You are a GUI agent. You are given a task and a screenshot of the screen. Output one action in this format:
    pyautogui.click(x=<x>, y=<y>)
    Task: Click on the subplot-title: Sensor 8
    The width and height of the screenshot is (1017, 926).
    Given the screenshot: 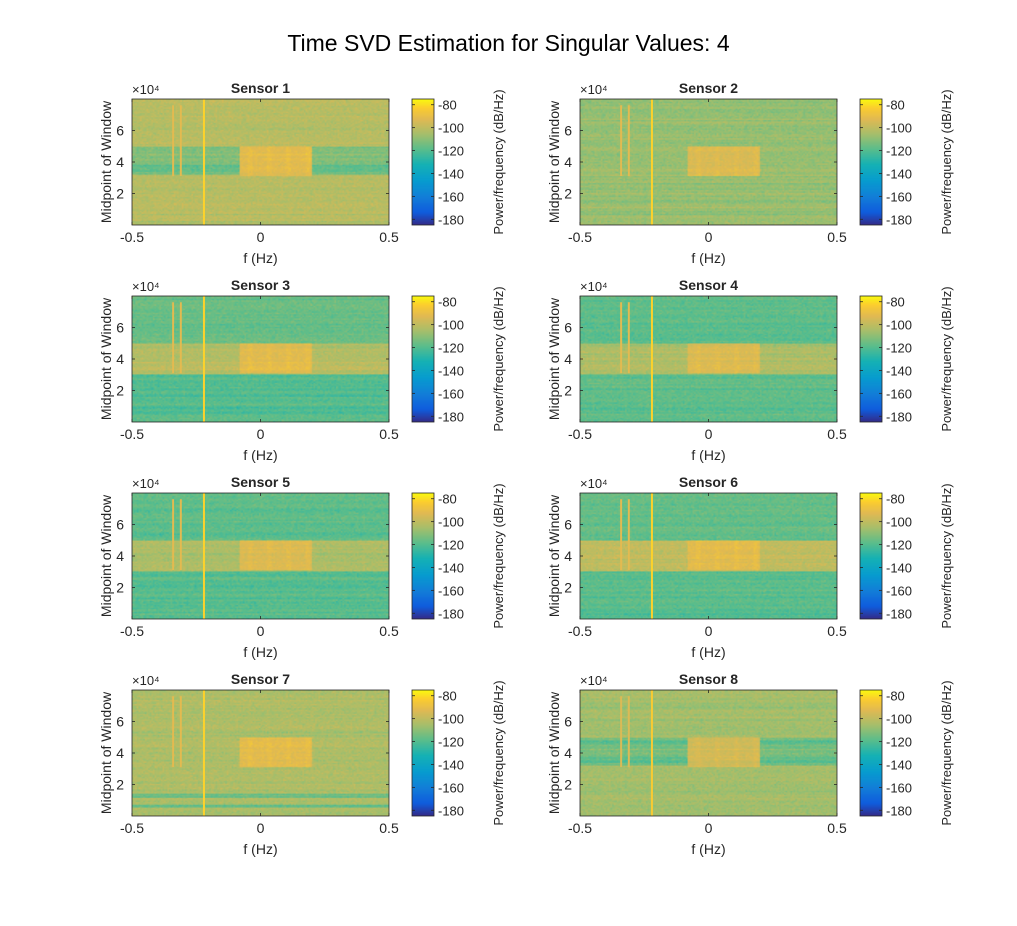 What is the action you would take?
    pyautogui.click(x=708, y=679)
    